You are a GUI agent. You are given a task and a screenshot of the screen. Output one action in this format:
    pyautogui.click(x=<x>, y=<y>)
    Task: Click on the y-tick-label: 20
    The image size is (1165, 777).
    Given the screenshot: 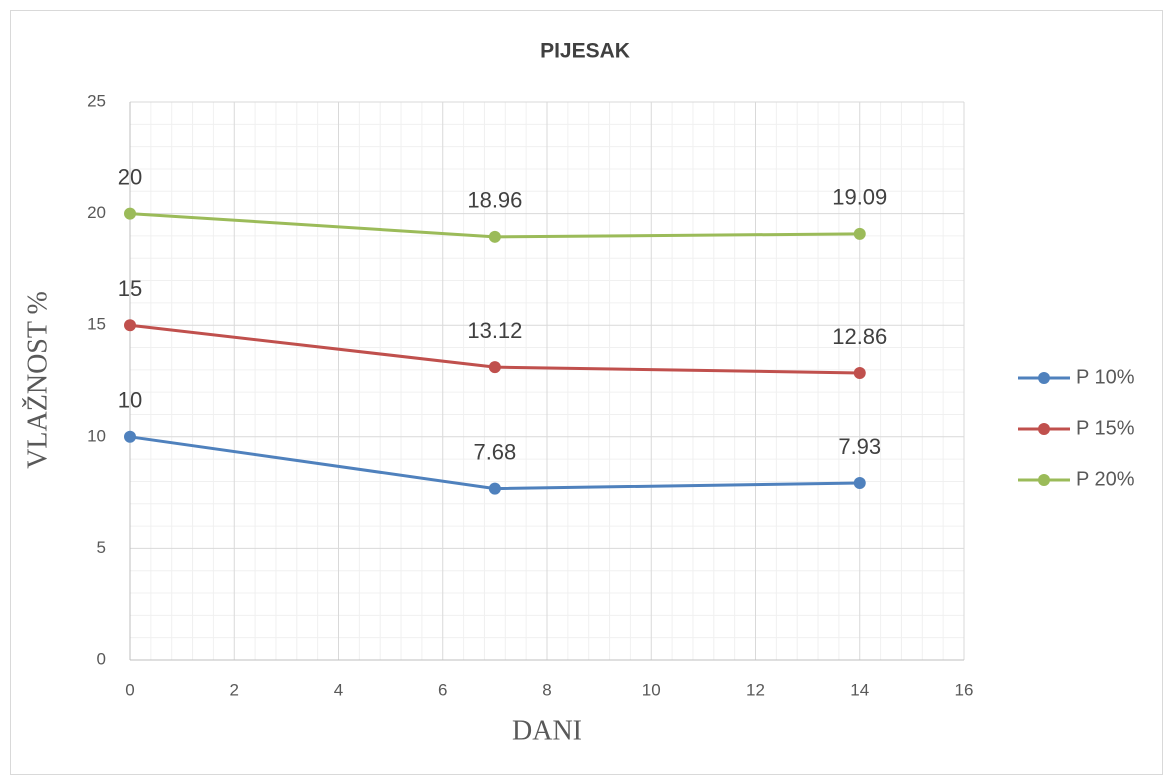 What is the action you would take?
    pyautogui.click(x=96, y=212)
    